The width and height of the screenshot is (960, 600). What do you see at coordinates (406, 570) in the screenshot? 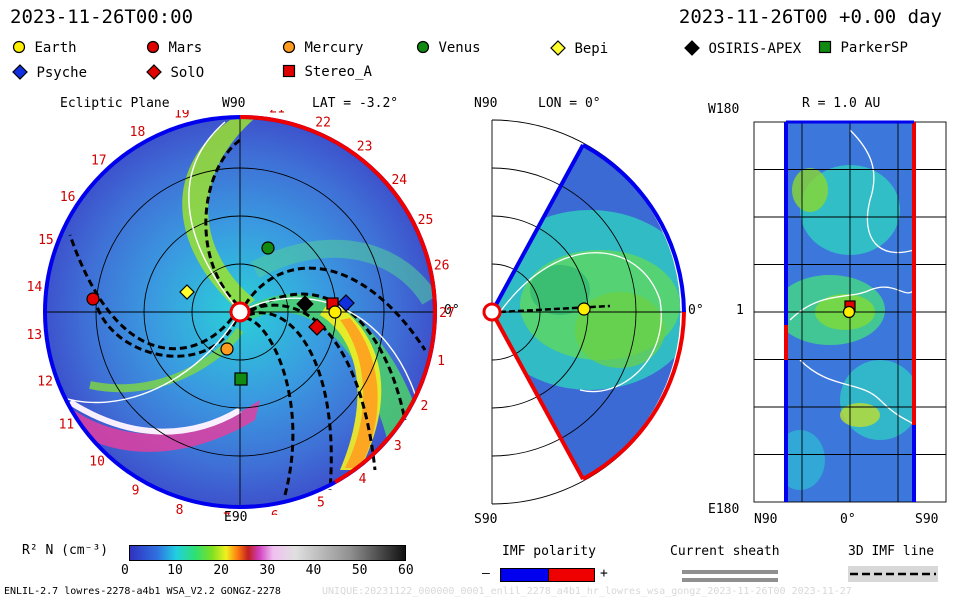
I see `colorbar-tick-label: 60` at bounding box center [406, 570].